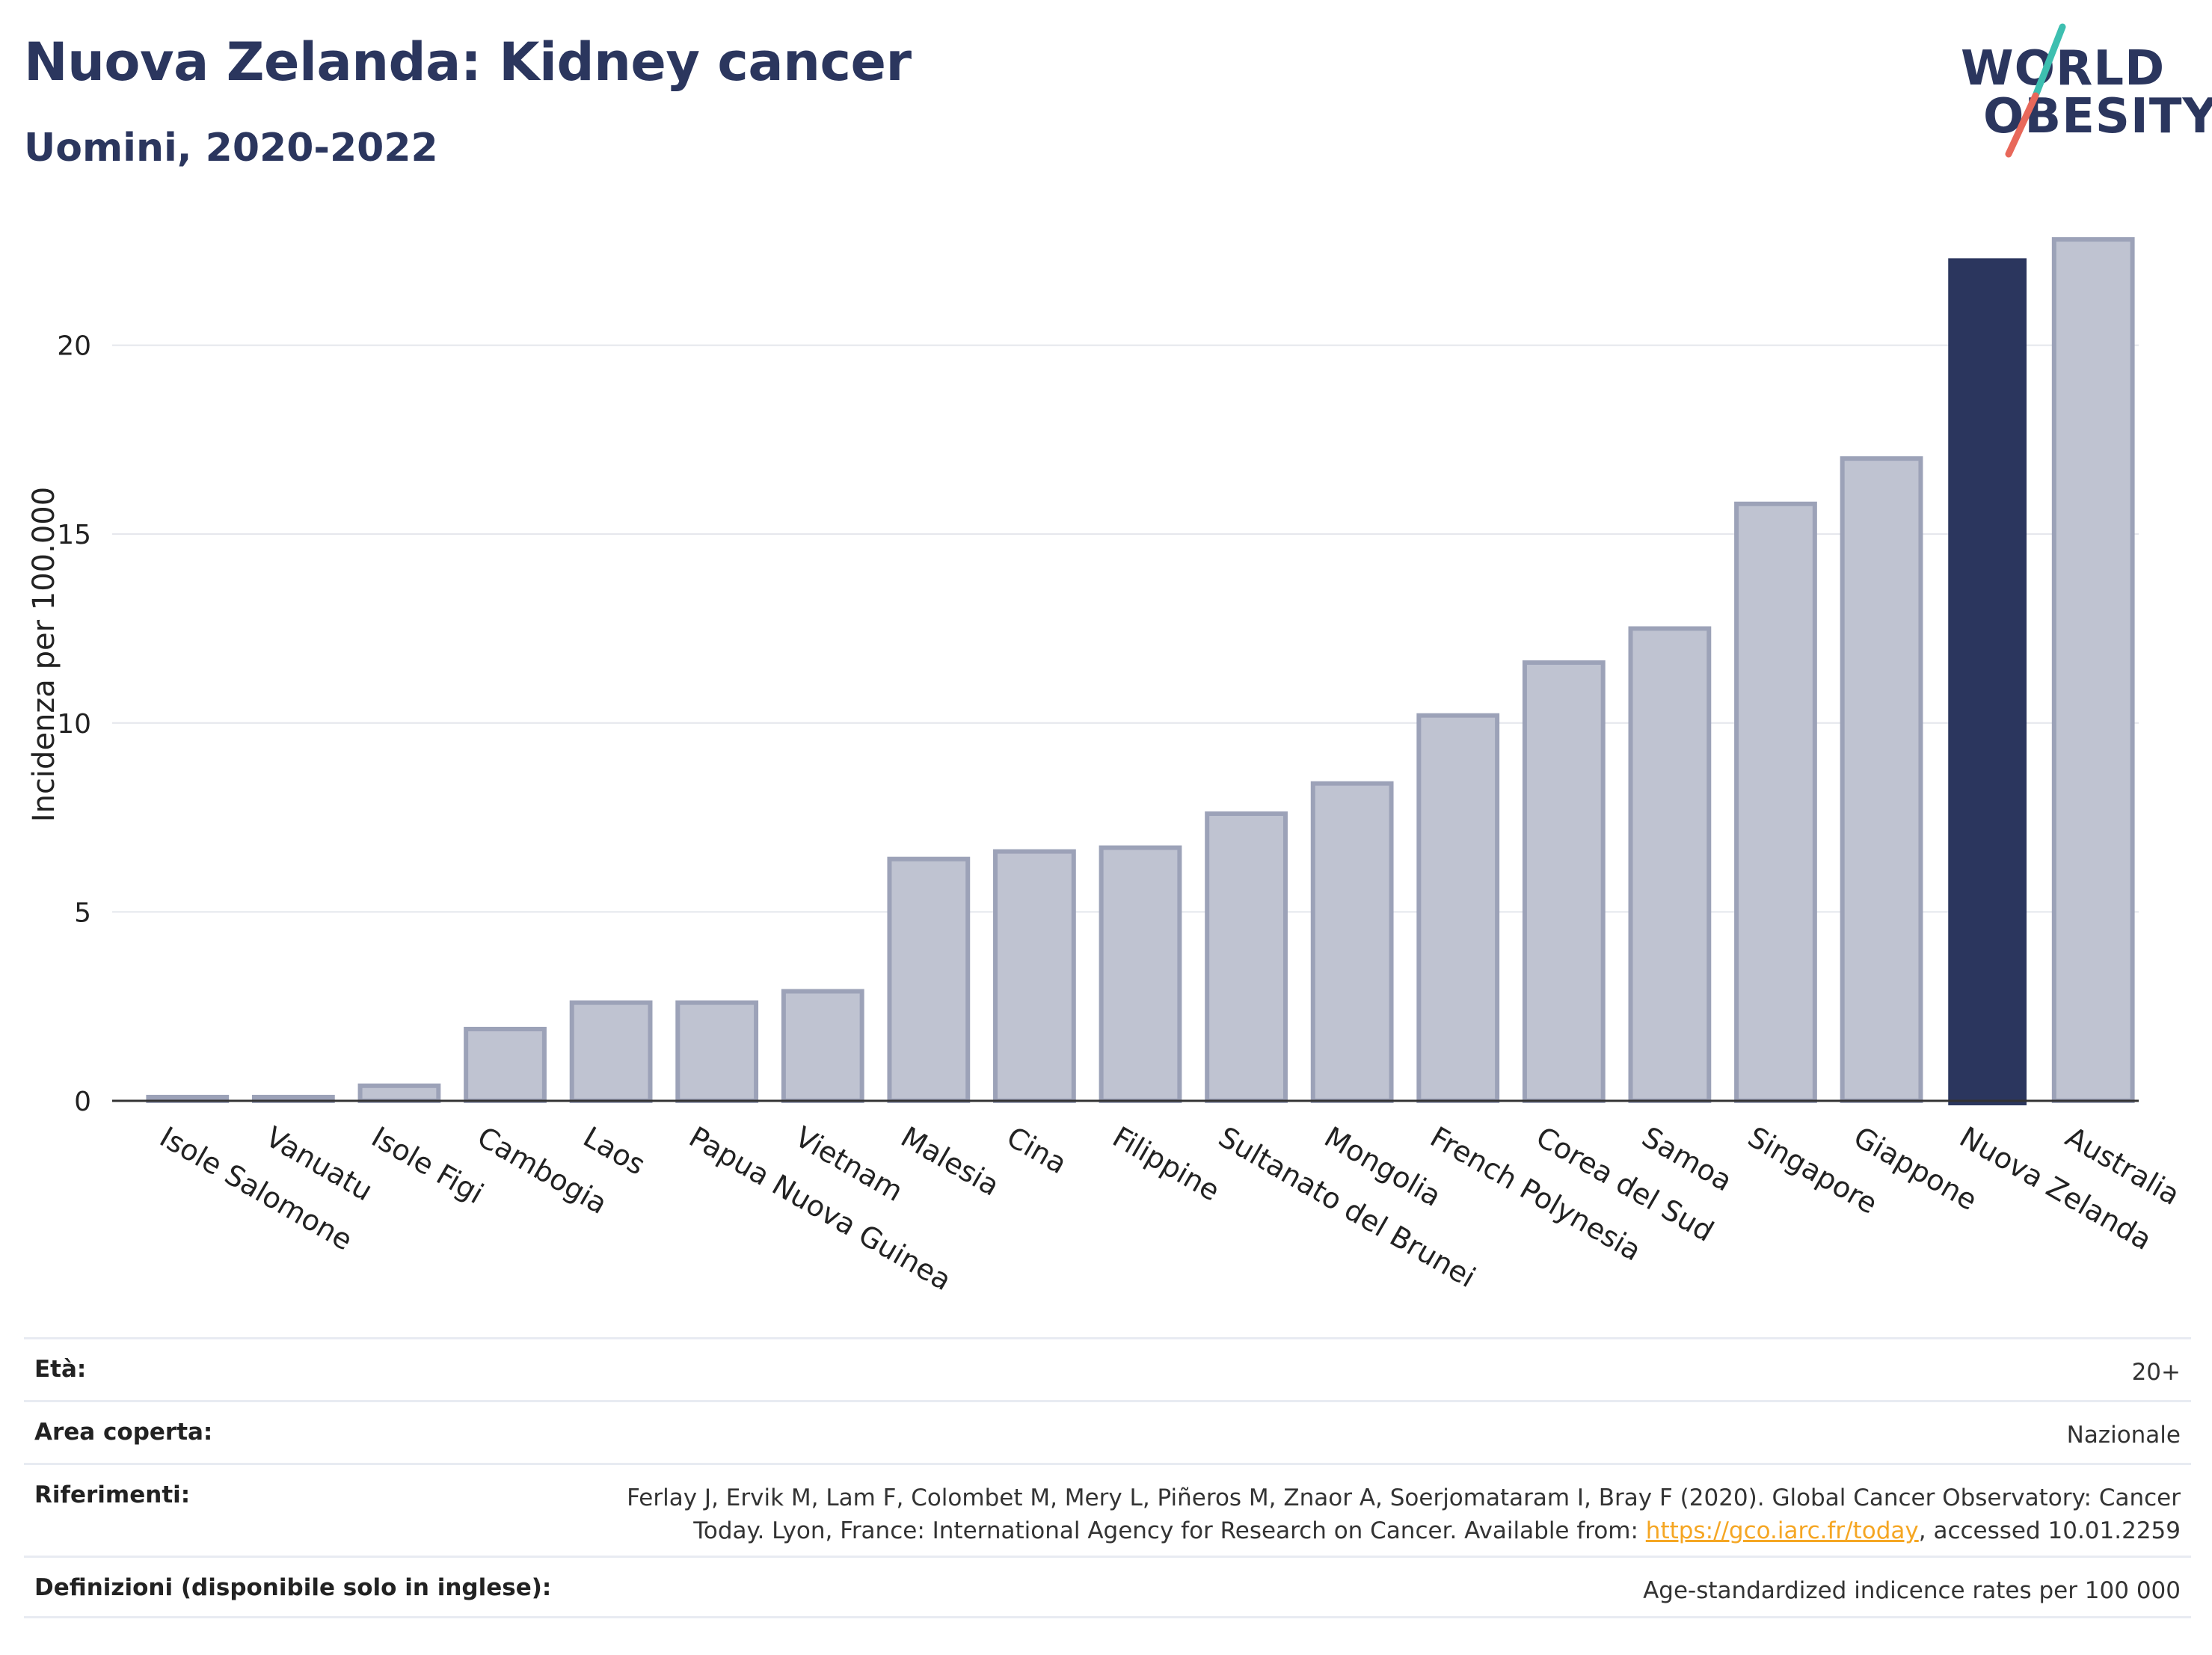  Describe the element at coordinates (427, 1165) in the screenshot. I see `x-tick-label: Isole Figi` at that location.